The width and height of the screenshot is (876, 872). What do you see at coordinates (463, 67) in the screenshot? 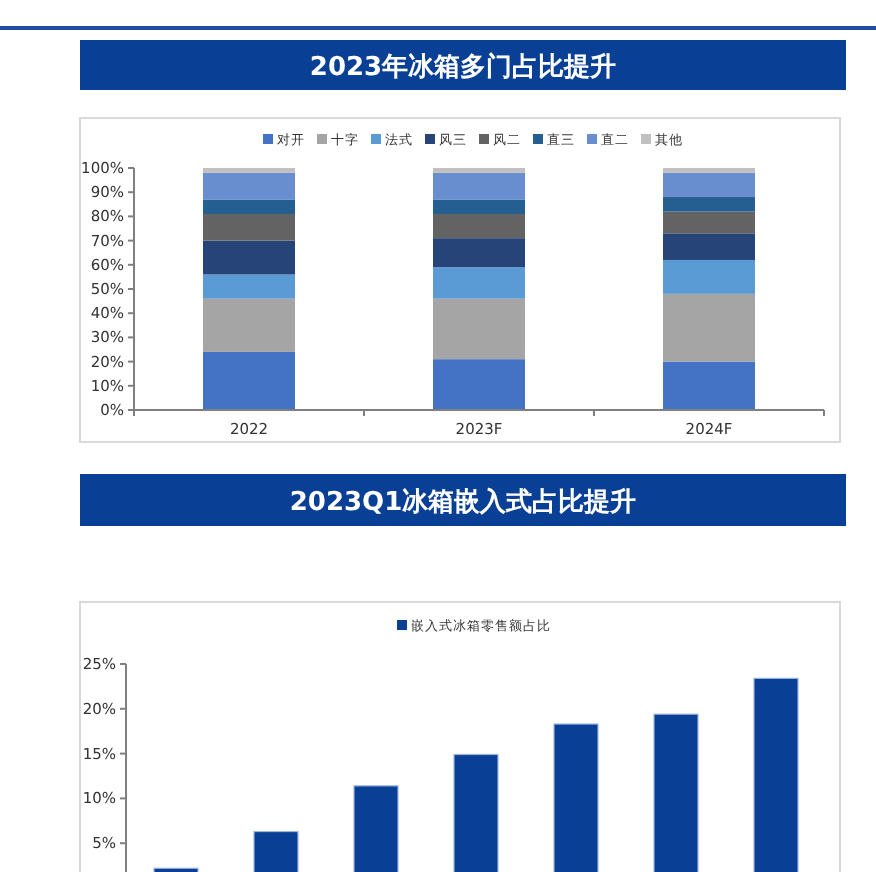
I see `chart-title: 2023年冰箱多门占比提升` at bounding box center [463, 67].